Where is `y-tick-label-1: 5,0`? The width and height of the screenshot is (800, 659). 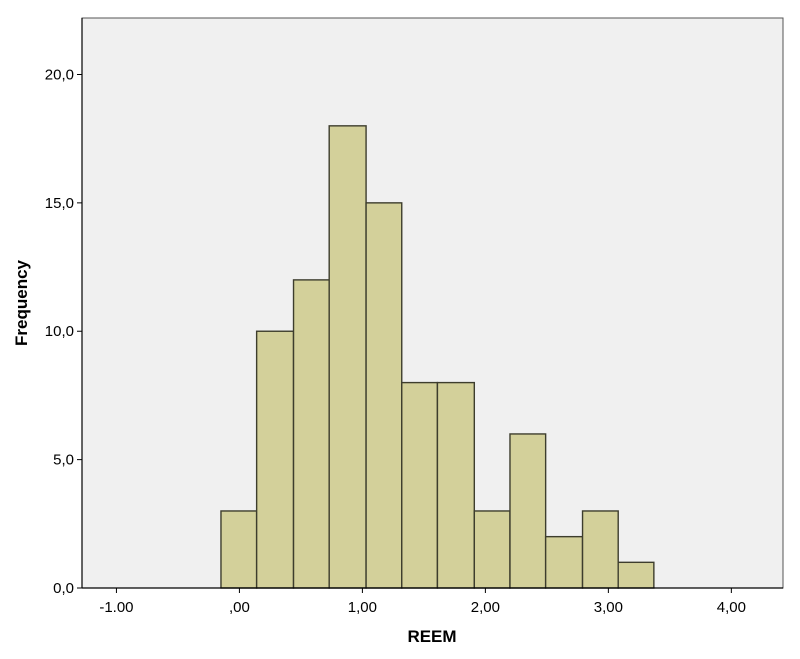 y-tick-label-1: 5,0 is located at coordinates (63, 460).